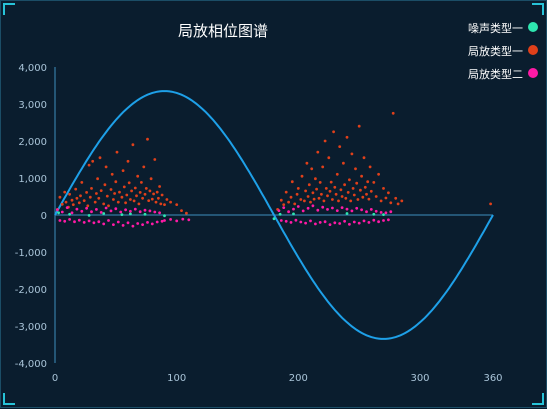 This screenshot has width=547, height=409. What do you see at coordinates (503, 28) in the screenshot?
I see `legend-item: 噪声类型一` at bounding box center [503, 28].